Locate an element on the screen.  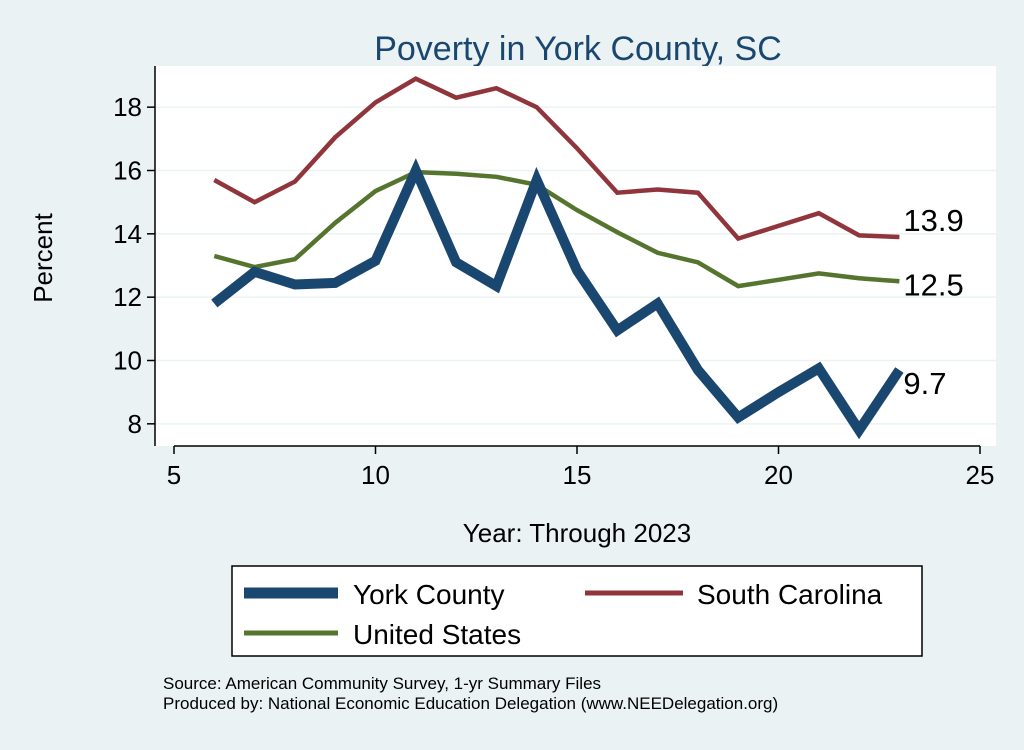
y-tick-label-12: 12 is located at coordinates (127, 297).